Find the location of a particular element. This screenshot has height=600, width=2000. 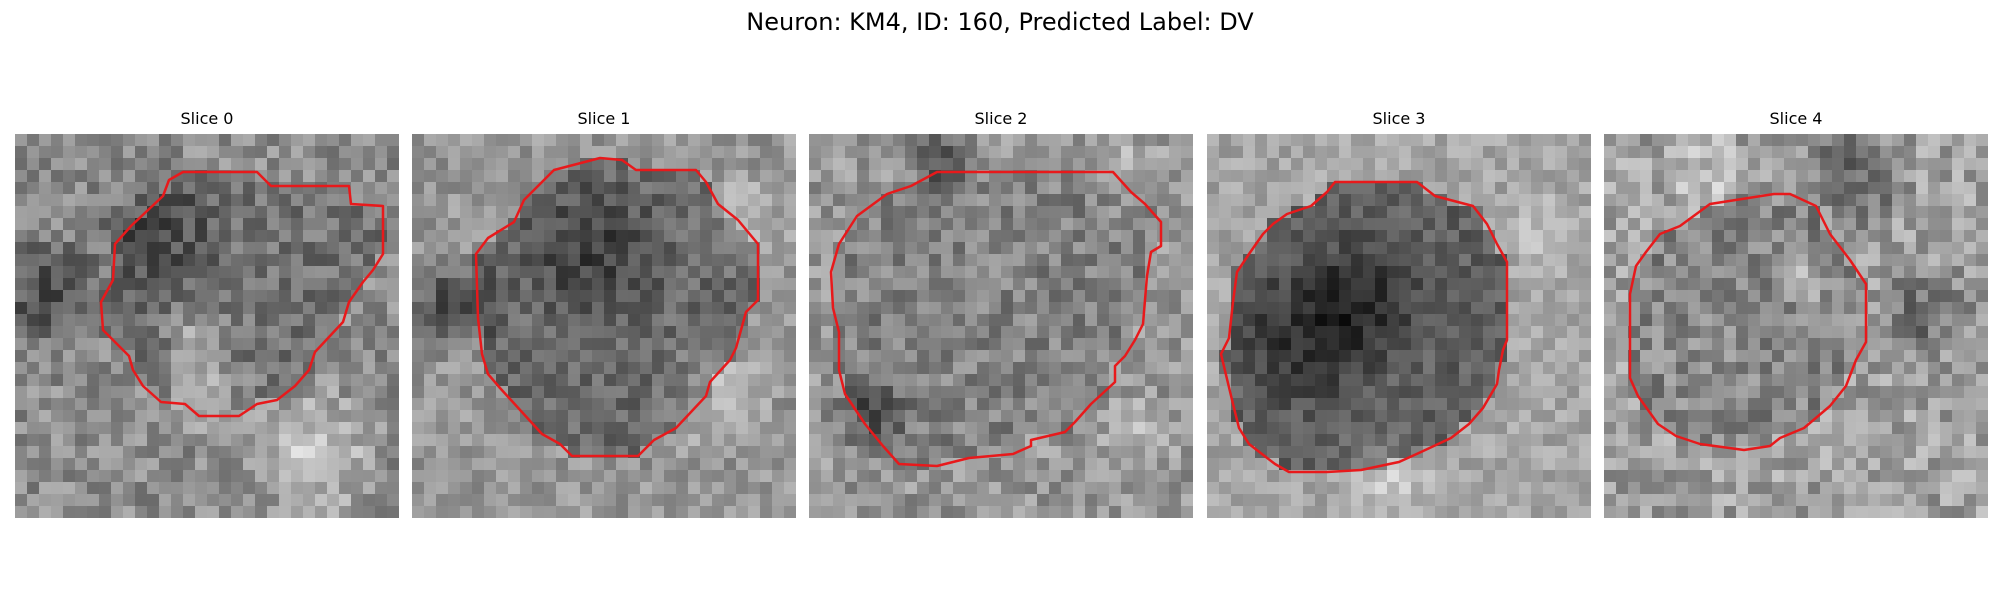

slice-title: Slice 1 is located at coordinates (604, 118).